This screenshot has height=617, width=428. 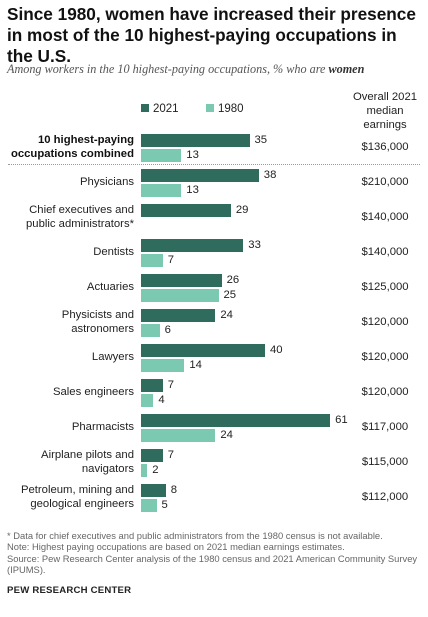 I want to click on bar-1980-sales-engineers, so click(x=147, y=400).